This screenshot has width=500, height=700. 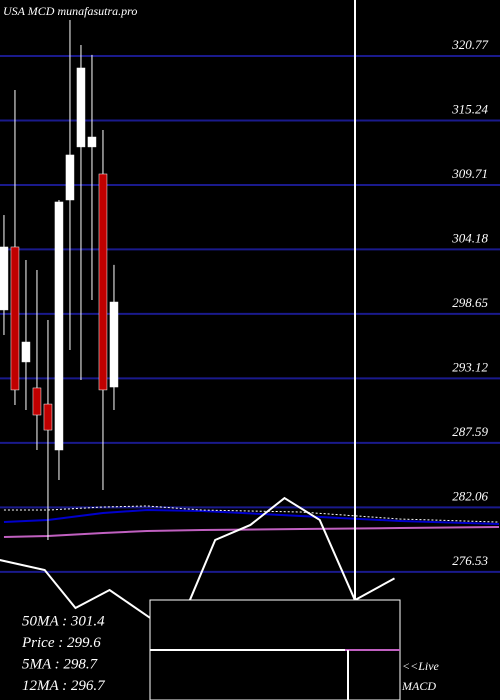 What do you see at coordinates (470, 560) in the screenshot?
I see `y-tick-label: 276.53` at bounding box center [470, 560].